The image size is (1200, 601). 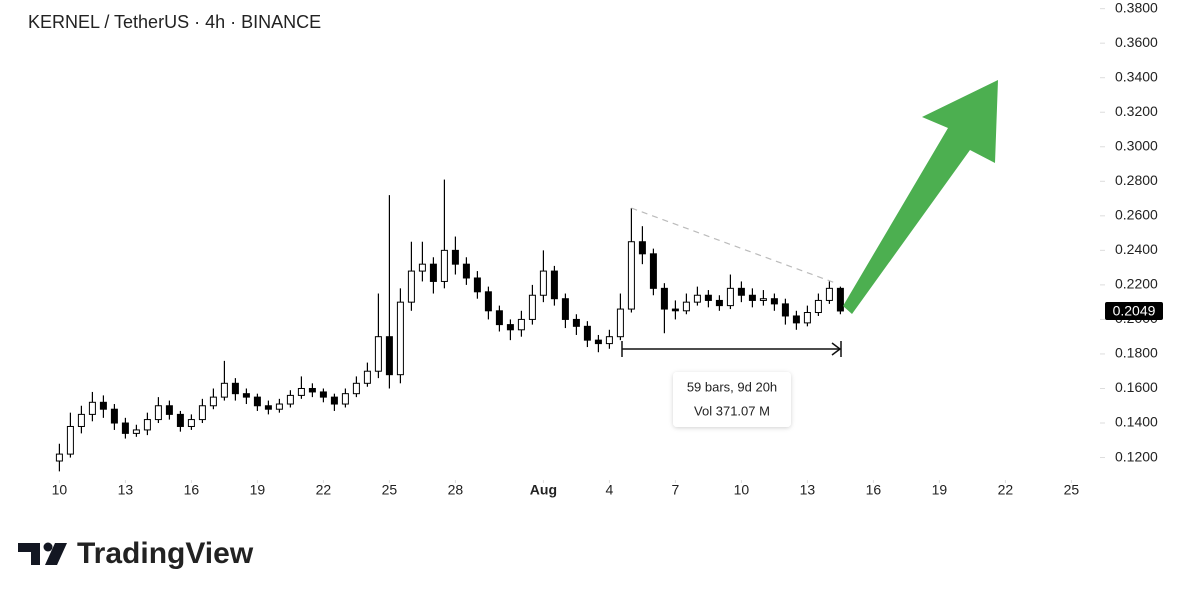 What do you see at coordinates (1136, 456) in the screenshot?
I see `y-tick-label: 0.1200` at bounding box center [1136, 456].